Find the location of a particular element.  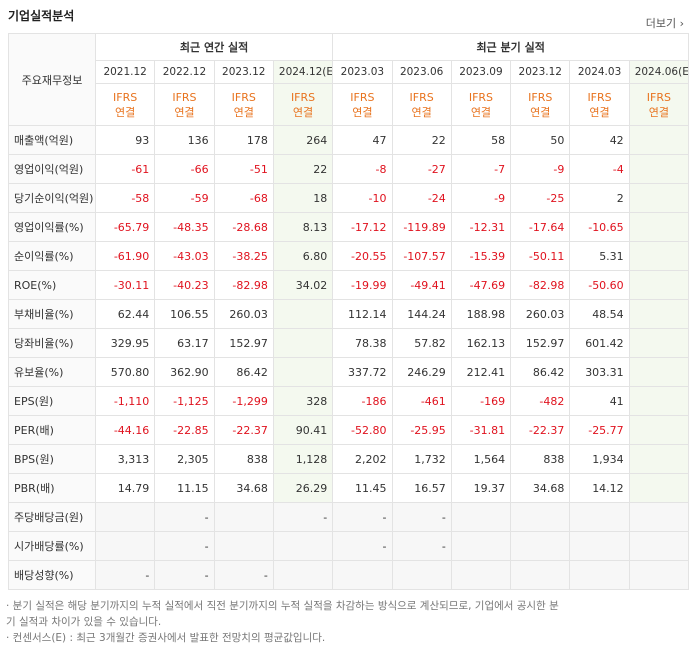

cell-value: -50.11 is located at coordinates (540, 256).